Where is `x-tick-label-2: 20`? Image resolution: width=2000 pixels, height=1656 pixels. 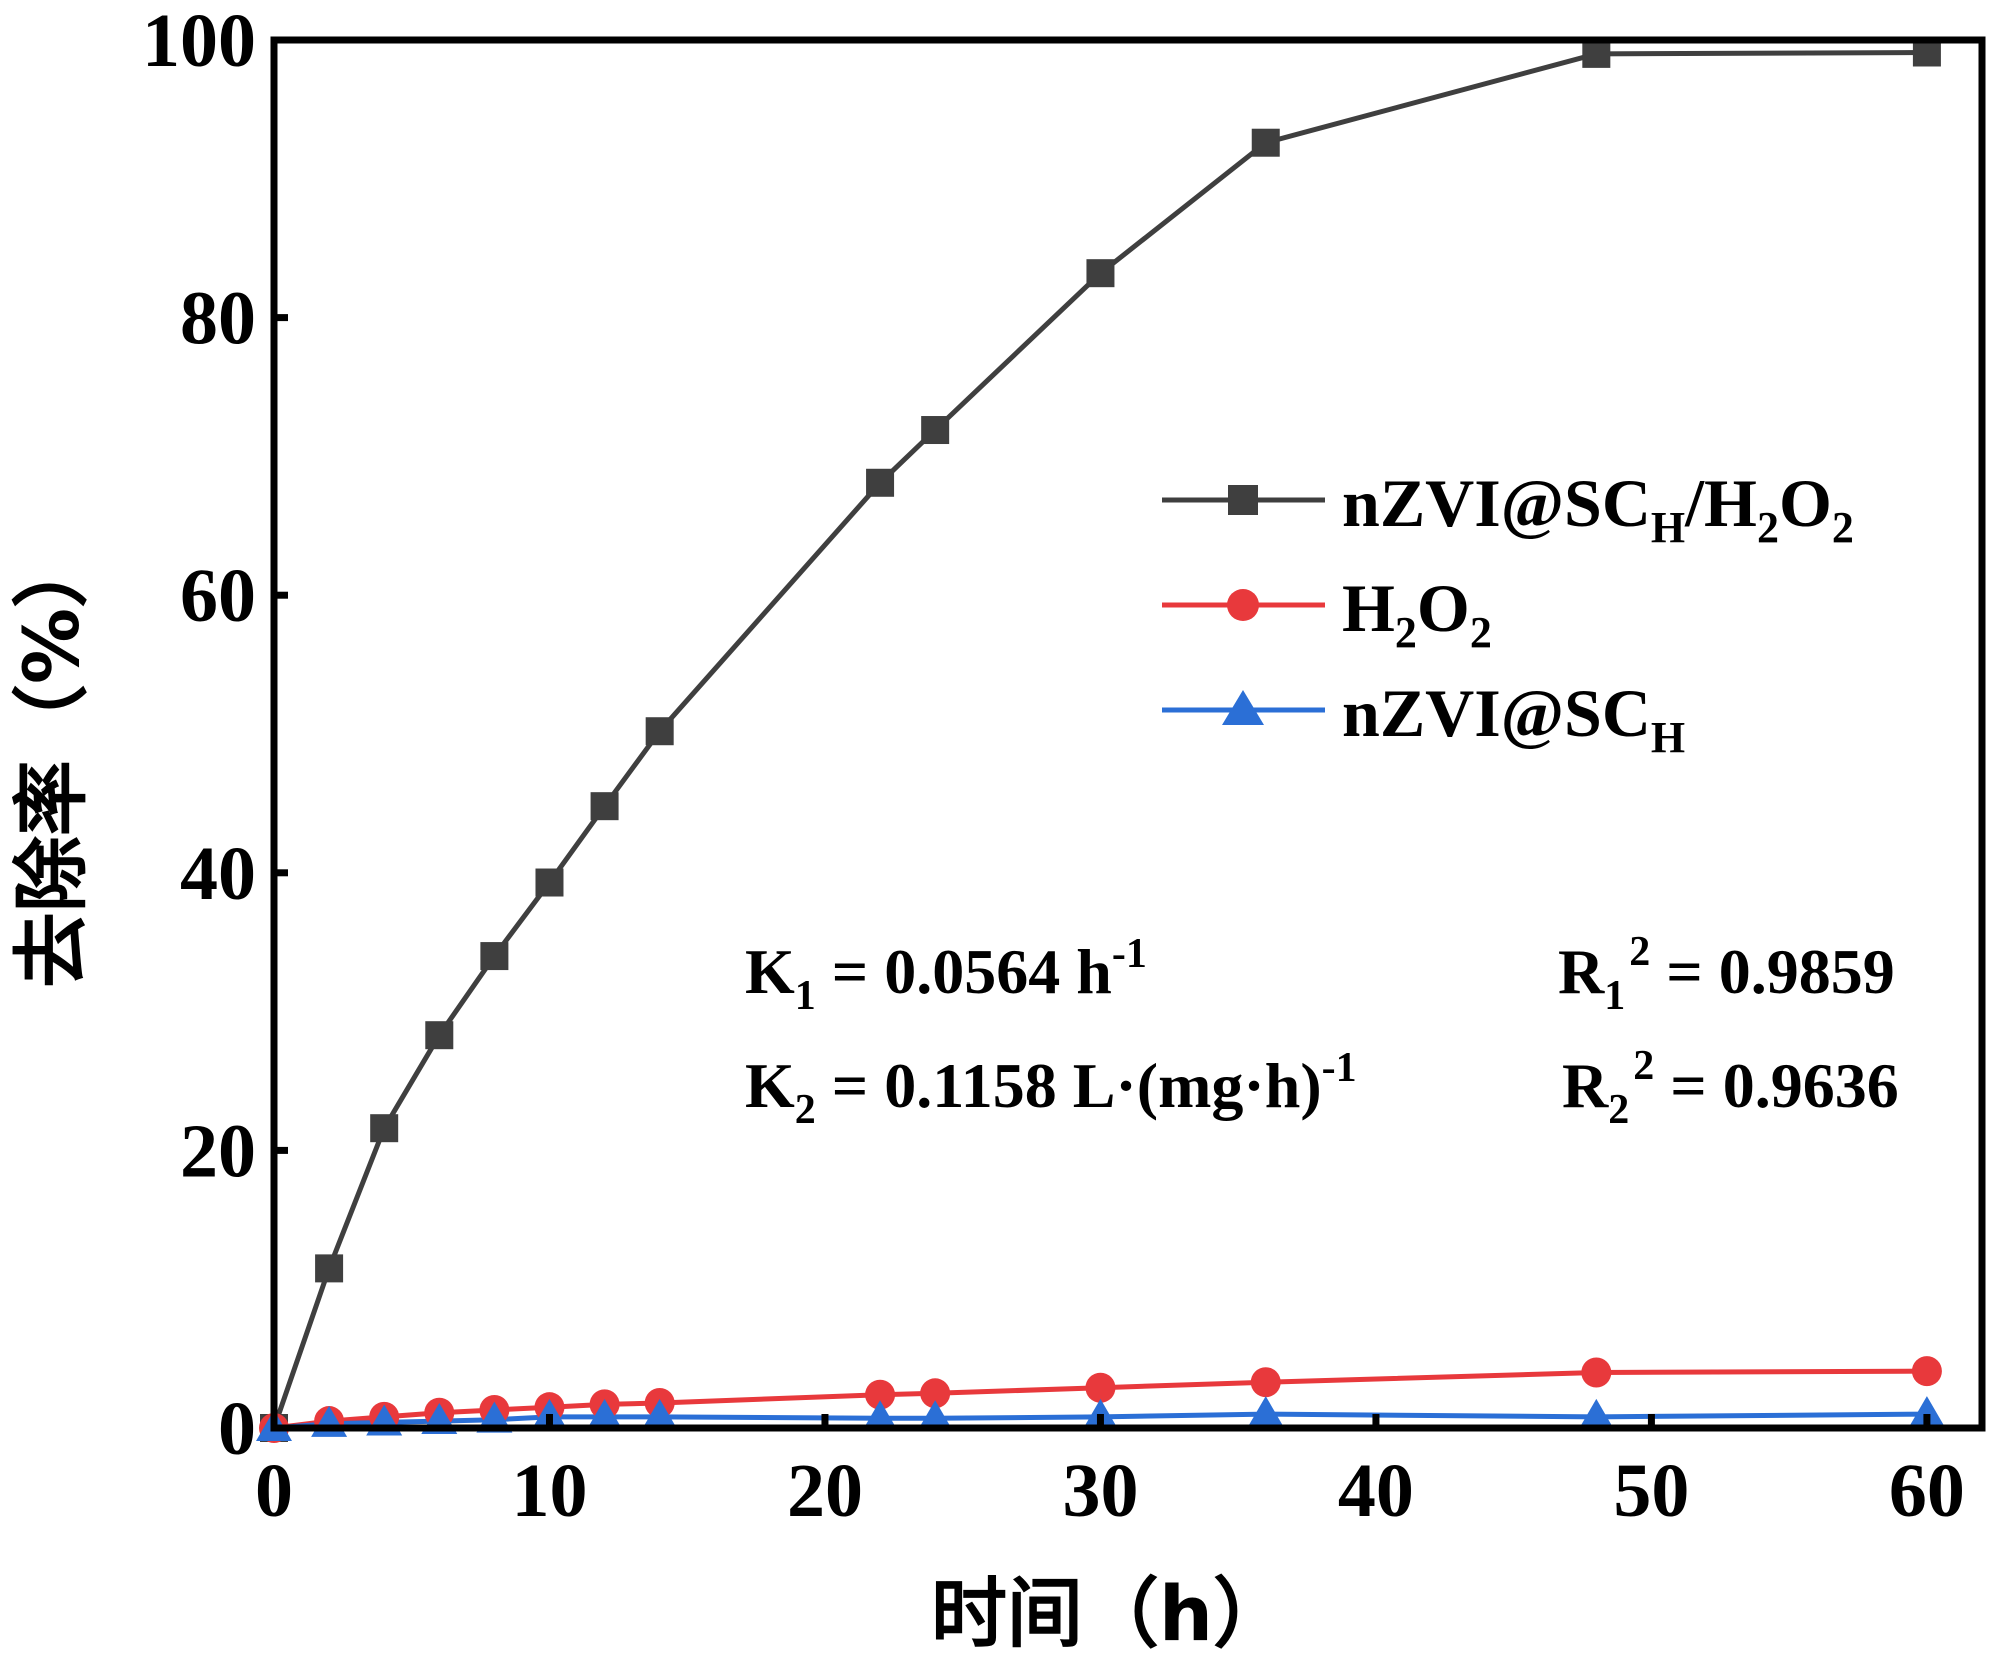
x-tick-label-2: 20 is located at coordinates (825, 1491).